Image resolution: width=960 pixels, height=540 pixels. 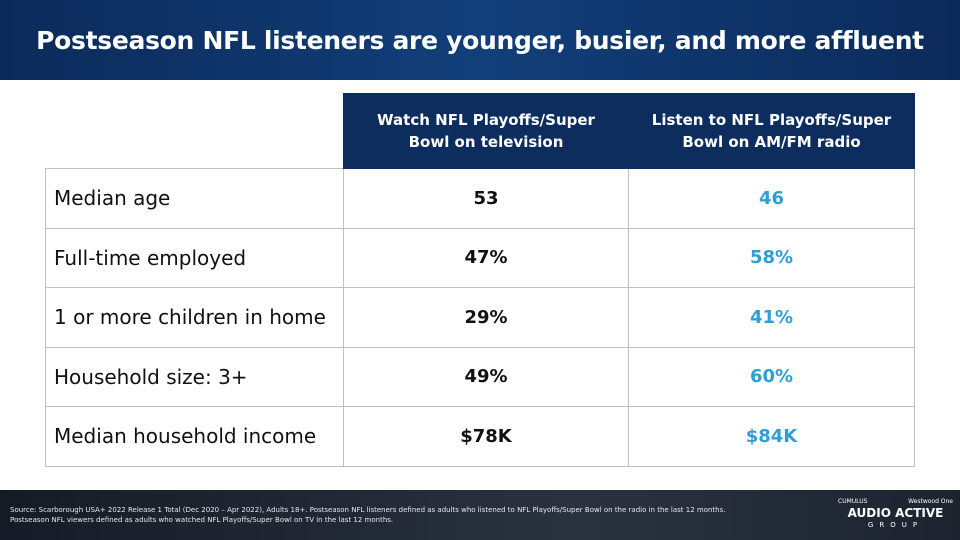 What do you see at coordinates (895, 525) in the screenshot?
I see `logo-text: GROUP` at bounding box center [895, 525].